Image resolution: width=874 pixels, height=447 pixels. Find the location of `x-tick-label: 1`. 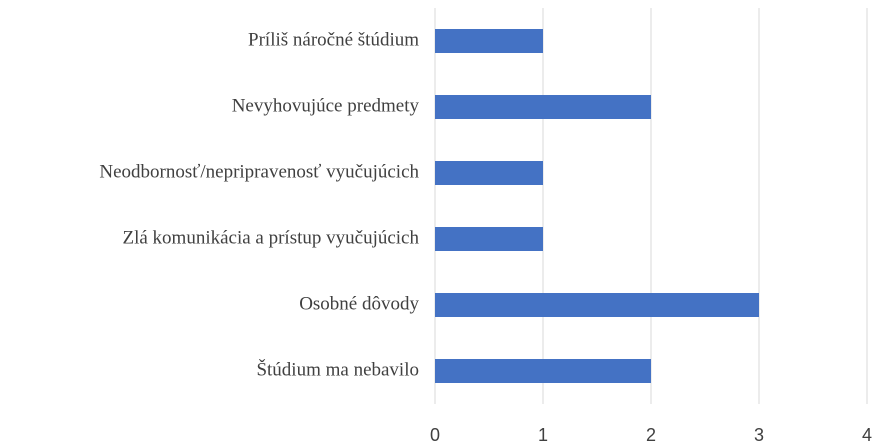

x-tick-label: 1 is located at coordinates (543, 435).